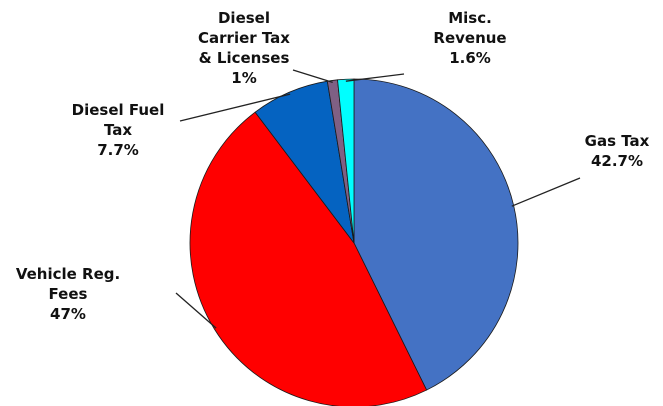 The width and height of the screenshot is (663, 406). Describe the element at coordinates (244, 58) in the screenshot. I see `slice-label-3-line-2: & Licenses` at that location.